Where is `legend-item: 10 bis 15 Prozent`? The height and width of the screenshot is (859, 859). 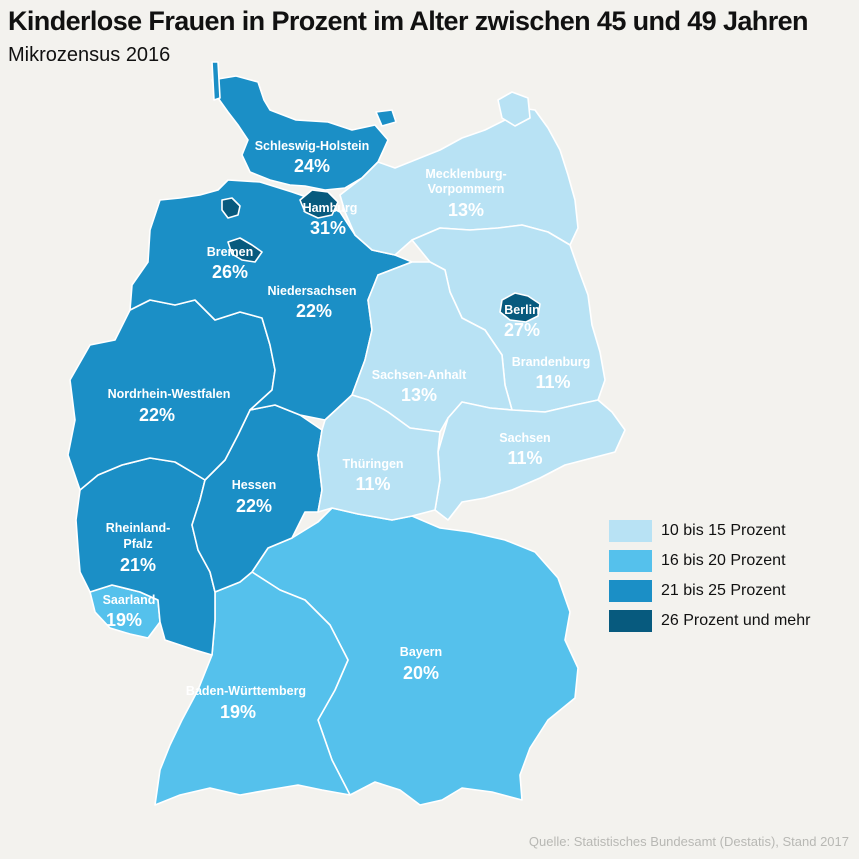
legend-item: 10 bis 15 Prozent is located at coordinates (709, 531).